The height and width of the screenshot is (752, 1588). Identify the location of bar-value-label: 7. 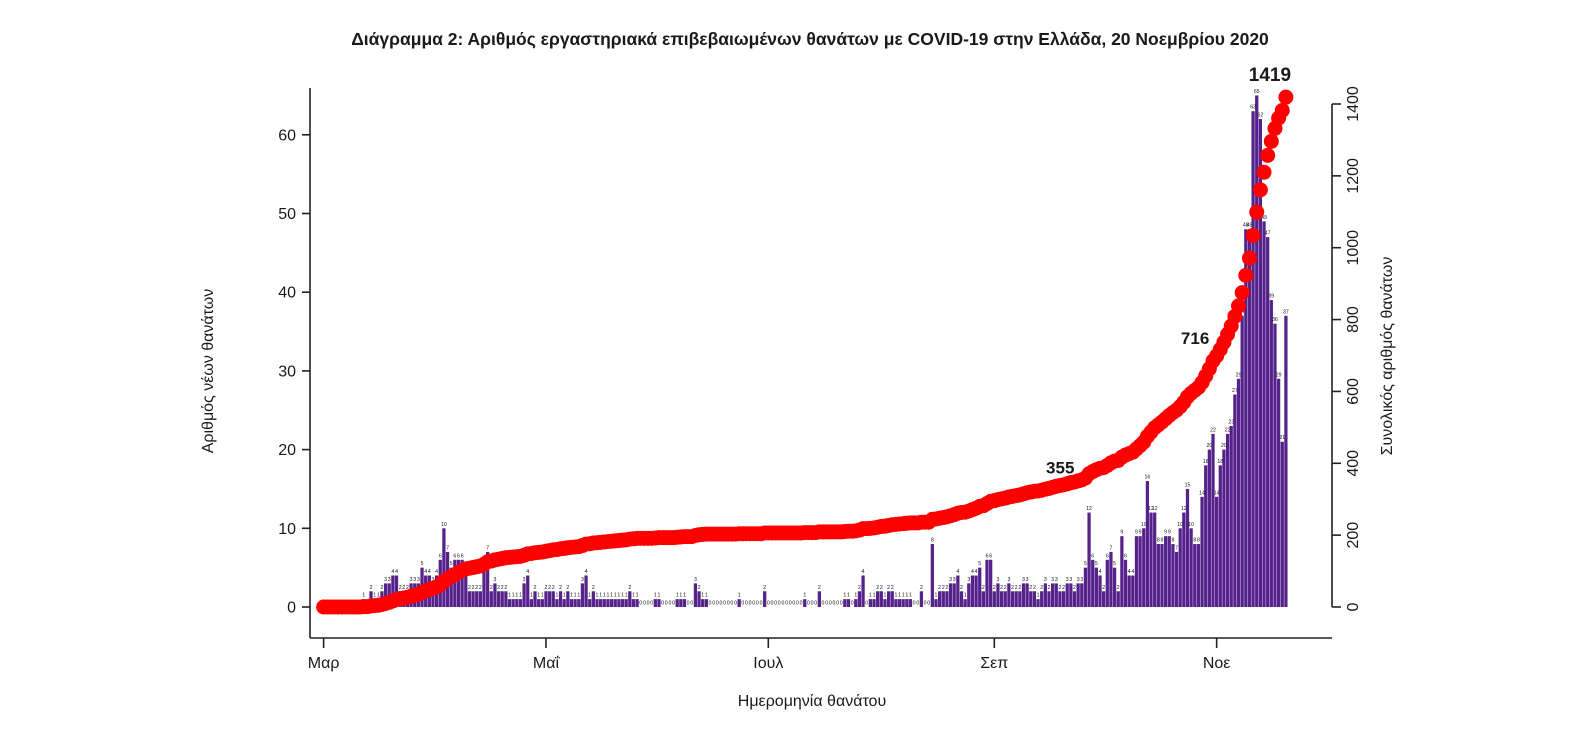
(487, 548).